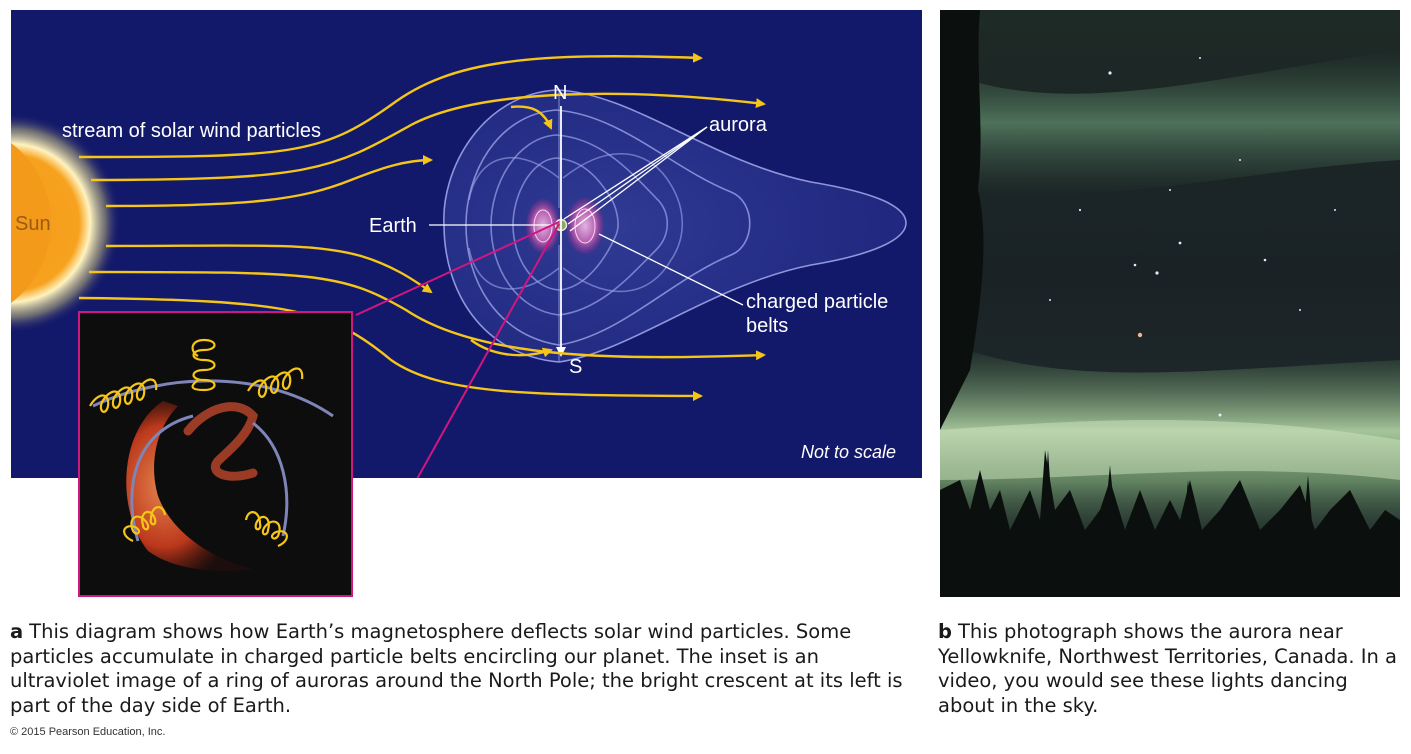 The height and width of the screenshot is (754, 1411). I want to click on uv-aurora-inset, so click(215, 454).